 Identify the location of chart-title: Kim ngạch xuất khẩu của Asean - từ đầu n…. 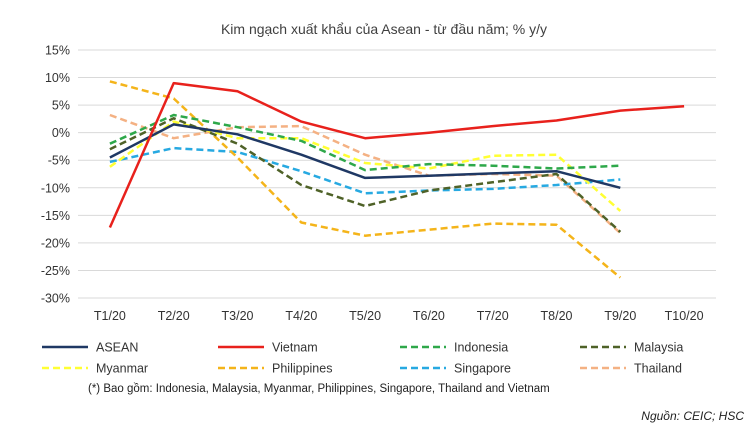
(384, 29).